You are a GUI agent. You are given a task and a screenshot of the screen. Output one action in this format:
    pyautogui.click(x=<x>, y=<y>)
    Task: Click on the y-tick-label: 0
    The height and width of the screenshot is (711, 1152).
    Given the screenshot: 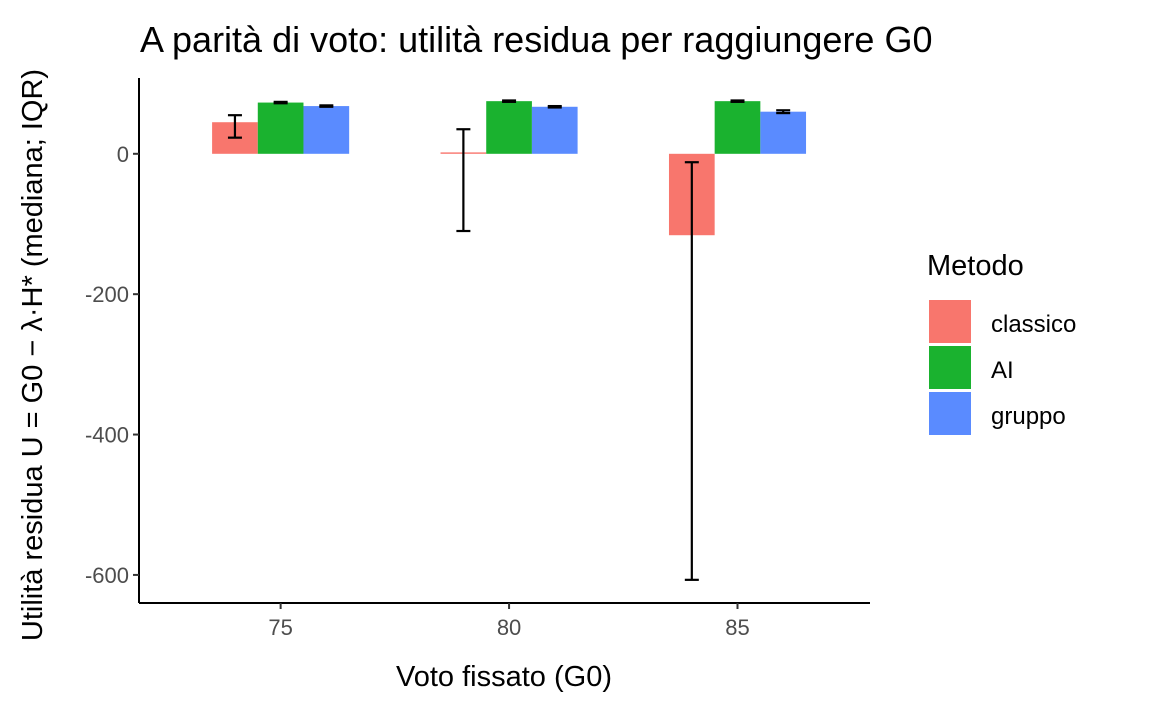 What is the action you would take?
    pyautogui.click(x=123, y=154)
    